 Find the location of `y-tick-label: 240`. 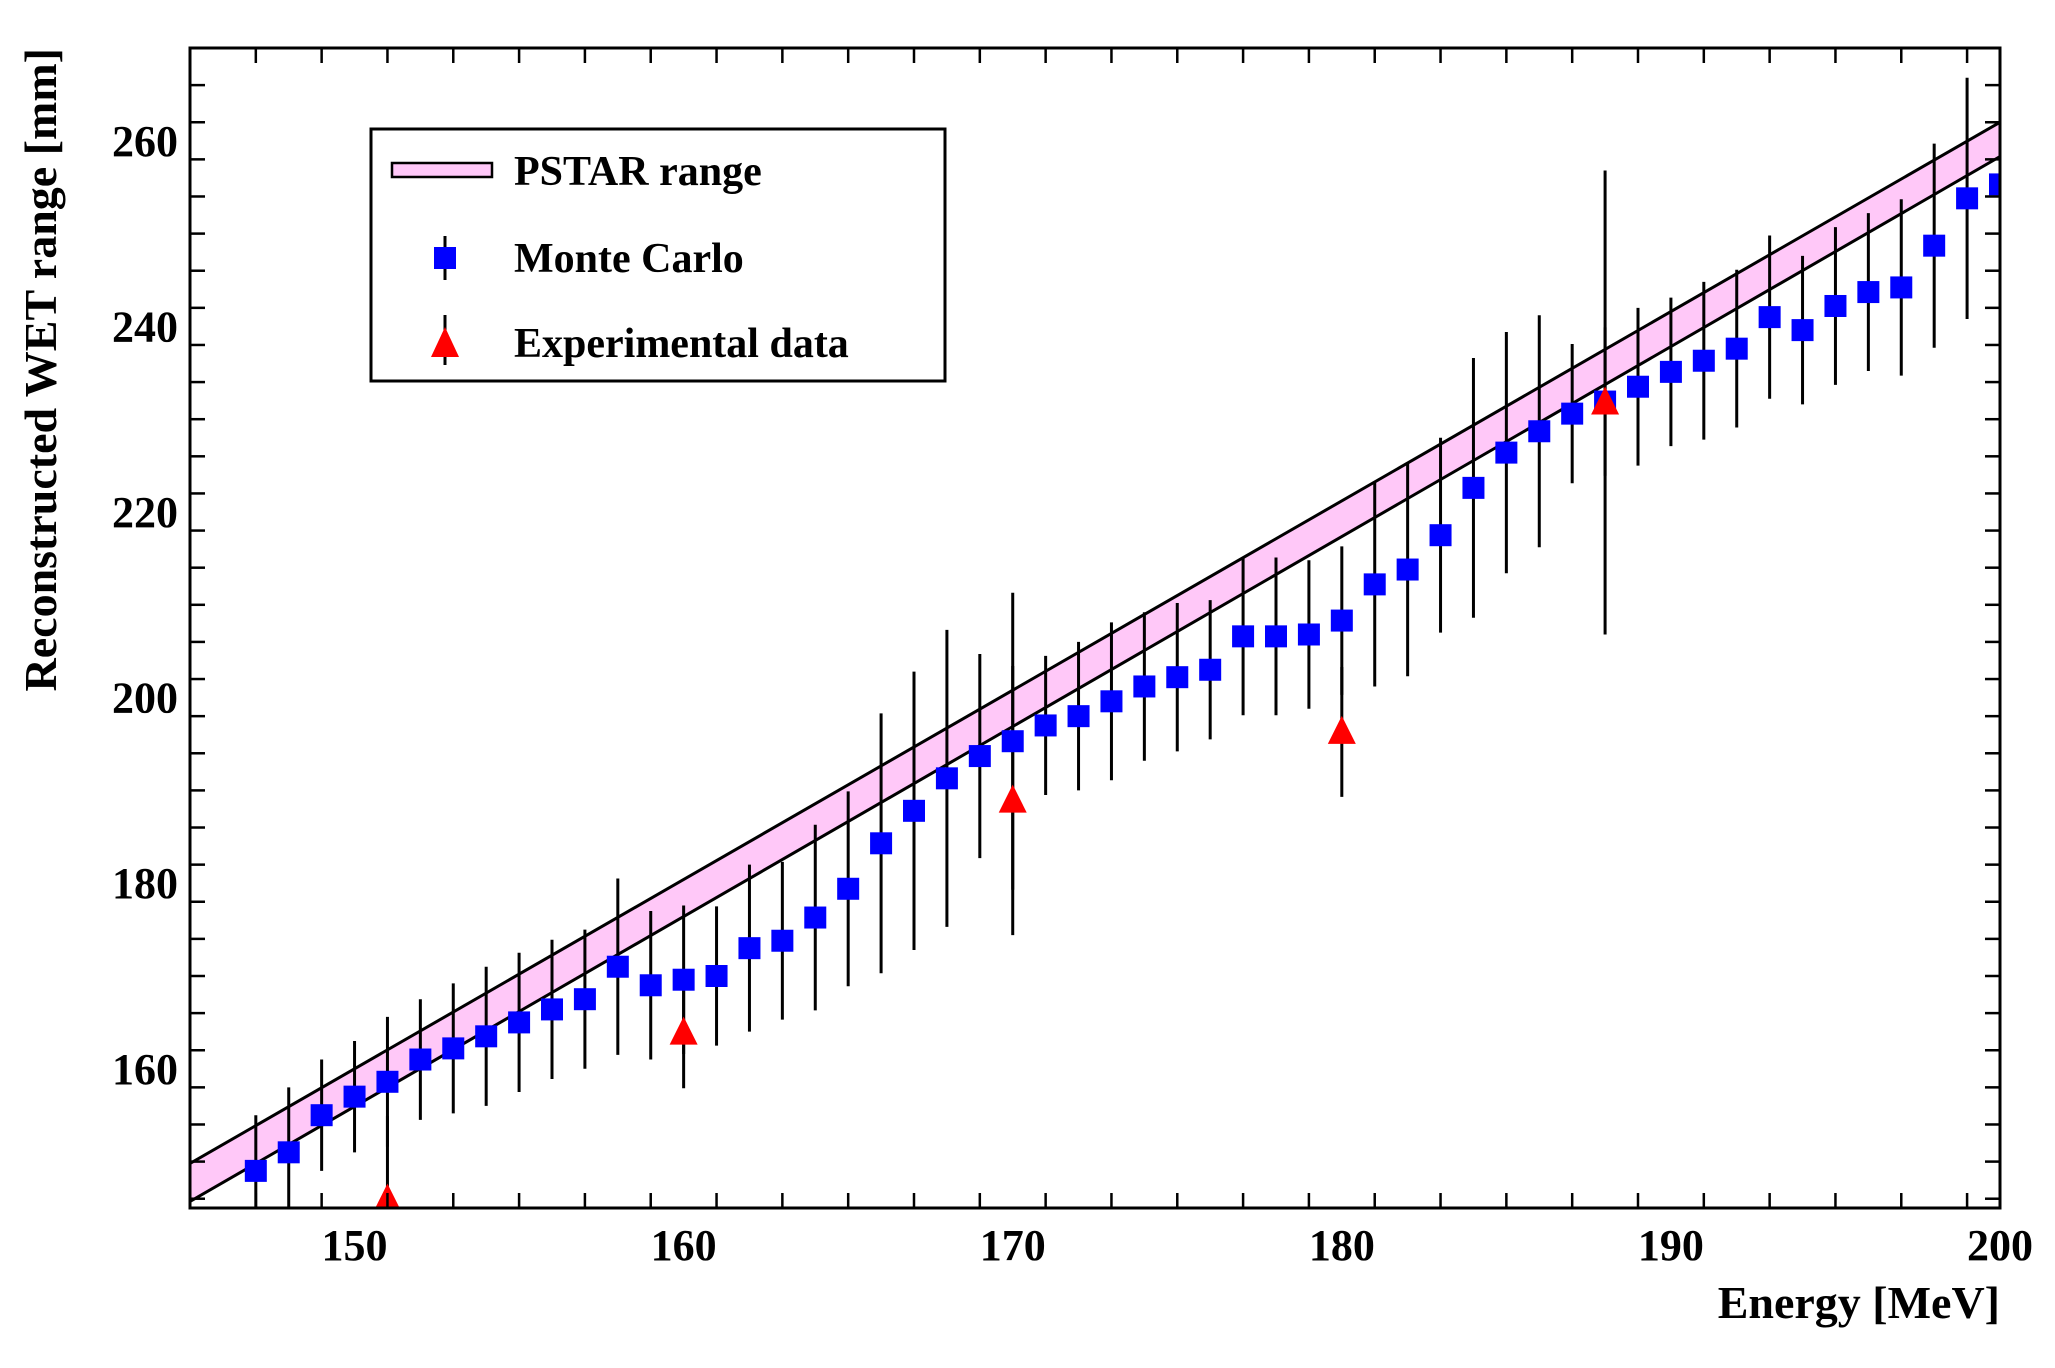

y-tick-label: 240 is located at coordinates (145, 326).